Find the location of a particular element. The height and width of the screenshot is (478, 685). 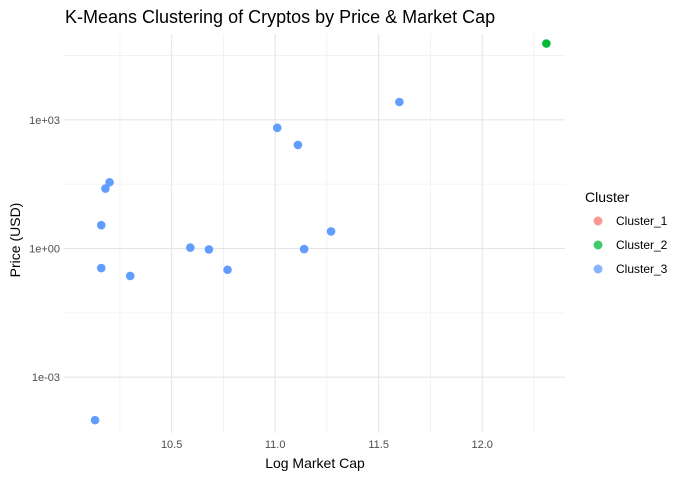

x-tick-label: 11.0 is located at coordinates (275, 445).